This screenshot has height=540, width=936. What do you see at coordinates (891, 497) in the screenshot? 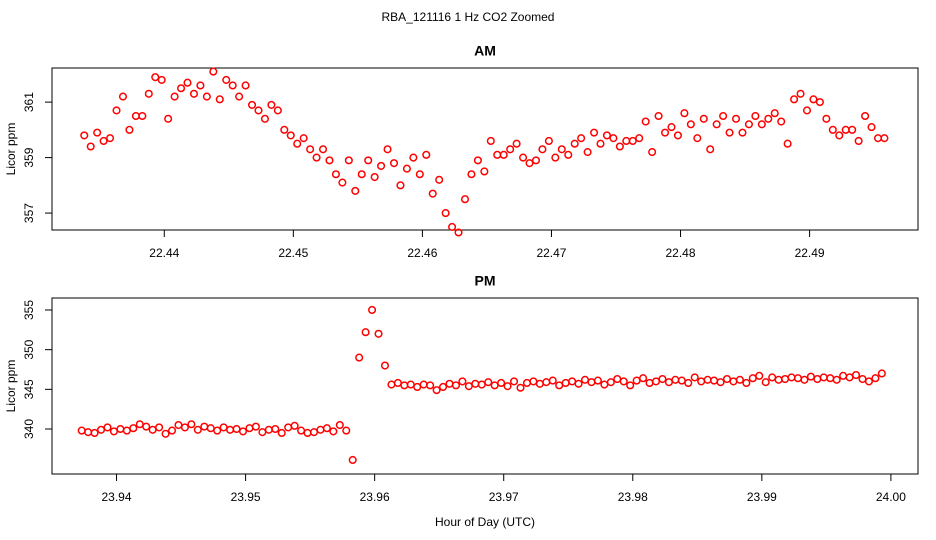
I see `x-tick-label: 24.00` at bounding box center [891, 497].